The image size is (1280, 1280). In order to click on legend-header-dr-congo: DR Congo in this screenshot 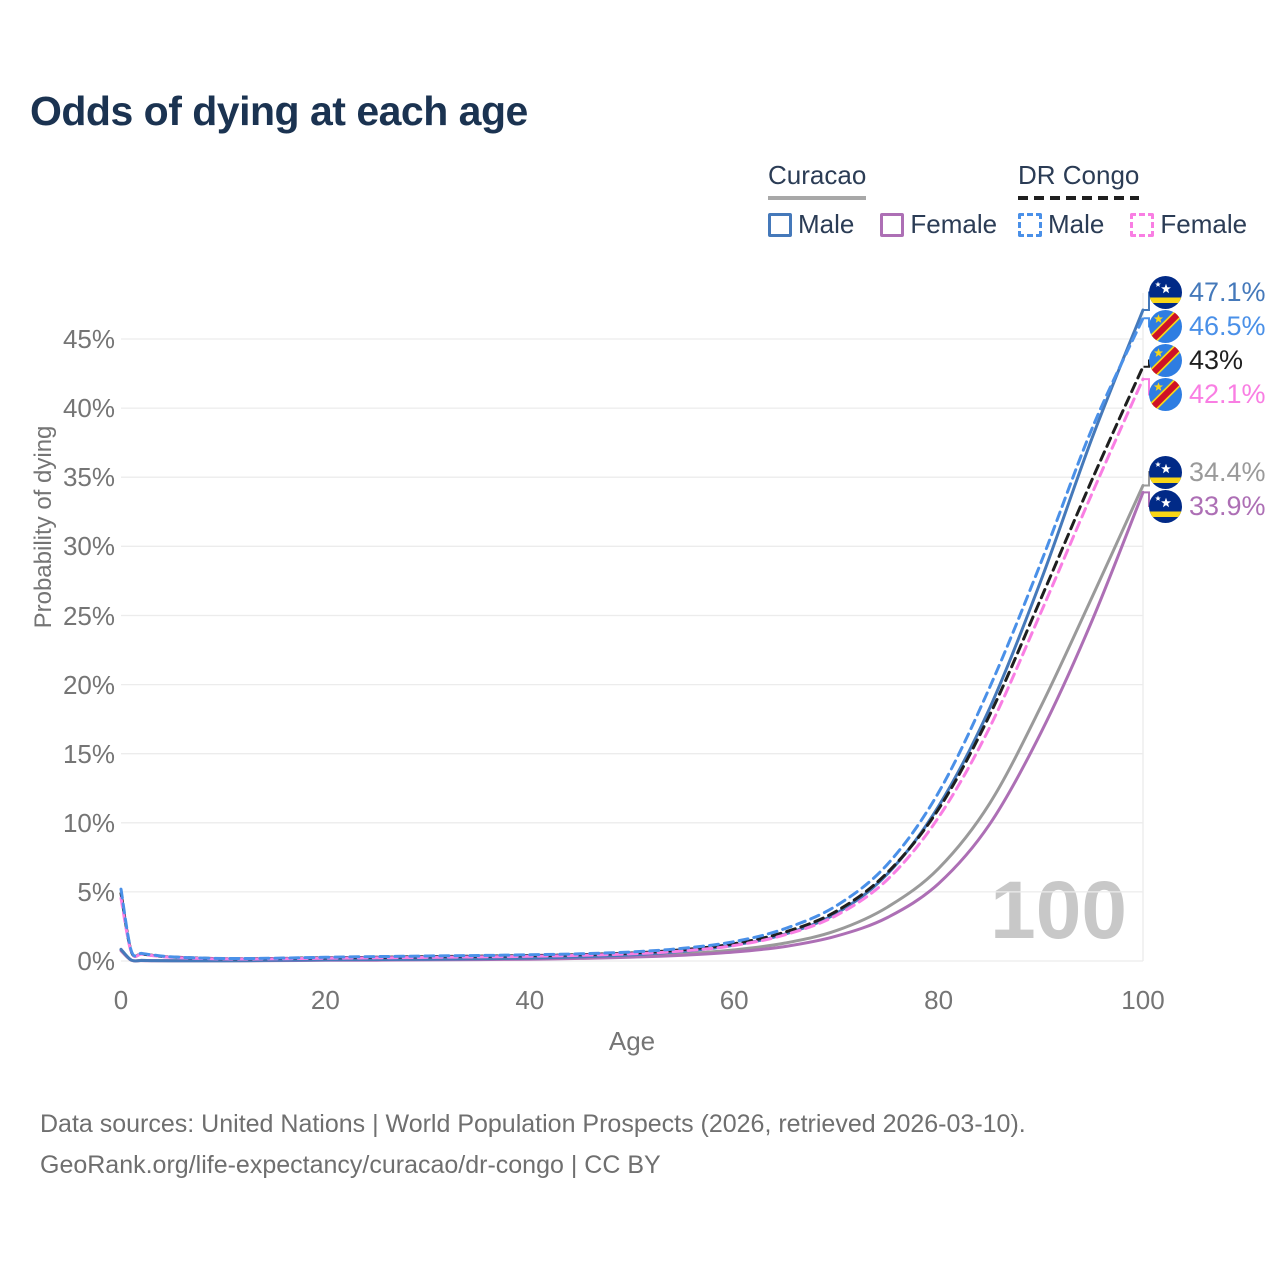, I will do `click(1079, 180)`.